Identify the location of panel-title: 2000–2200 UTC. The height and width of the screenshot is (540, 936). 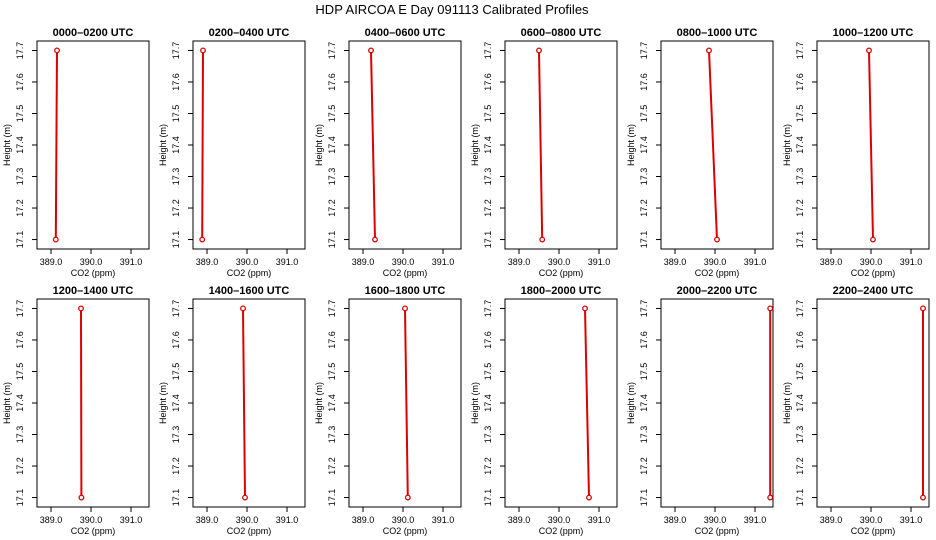
(717, 291).